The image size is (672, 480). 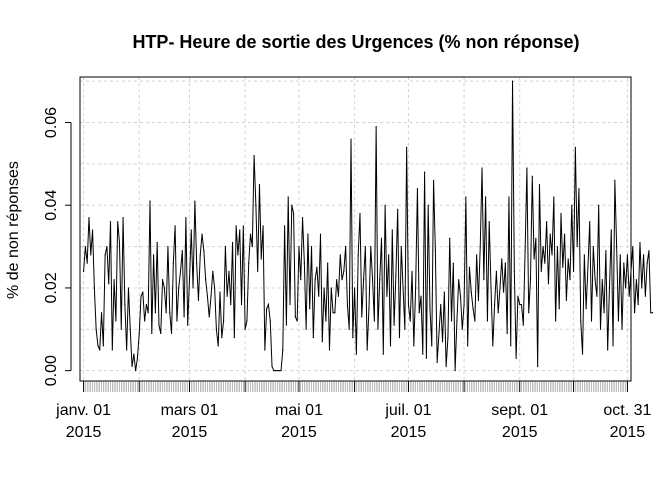 I want to click on y-tick-label: 0.04, so click(x=51, y=205).